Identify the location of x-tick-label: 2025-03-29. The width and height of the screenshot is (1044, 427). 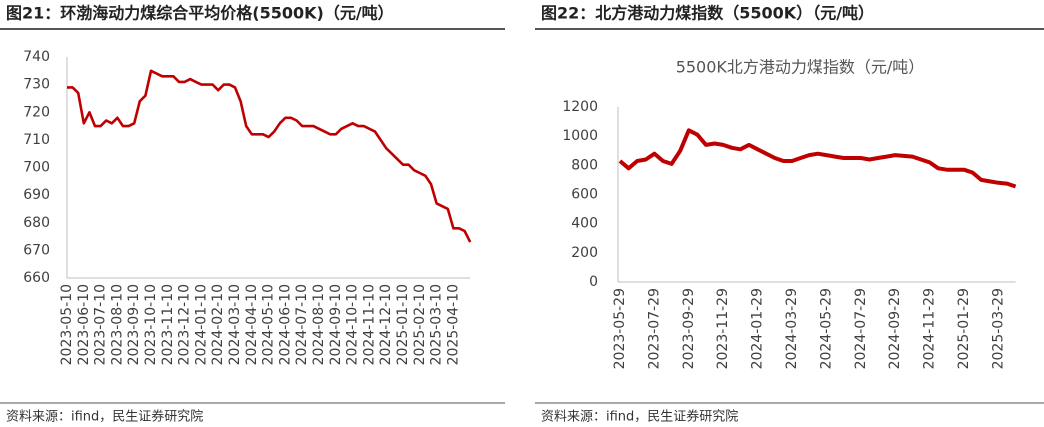
(998, 328).